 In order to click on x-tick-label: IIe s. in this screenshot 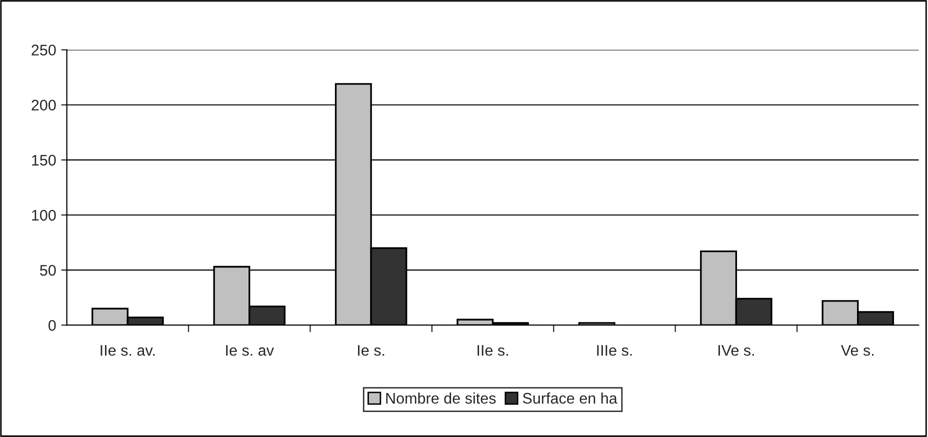, I will do `click(493, 350)`.